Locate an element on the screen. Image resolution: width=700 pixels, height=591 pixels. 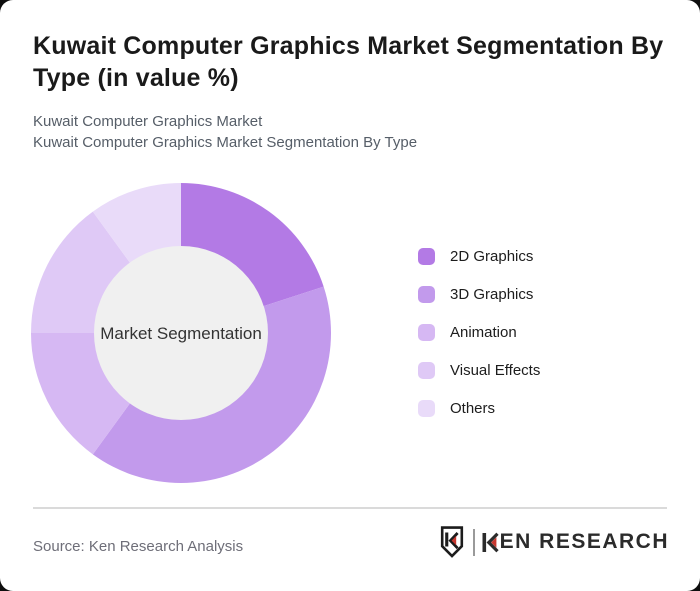
logo-divider-bar is located at coordinates (473, 542).